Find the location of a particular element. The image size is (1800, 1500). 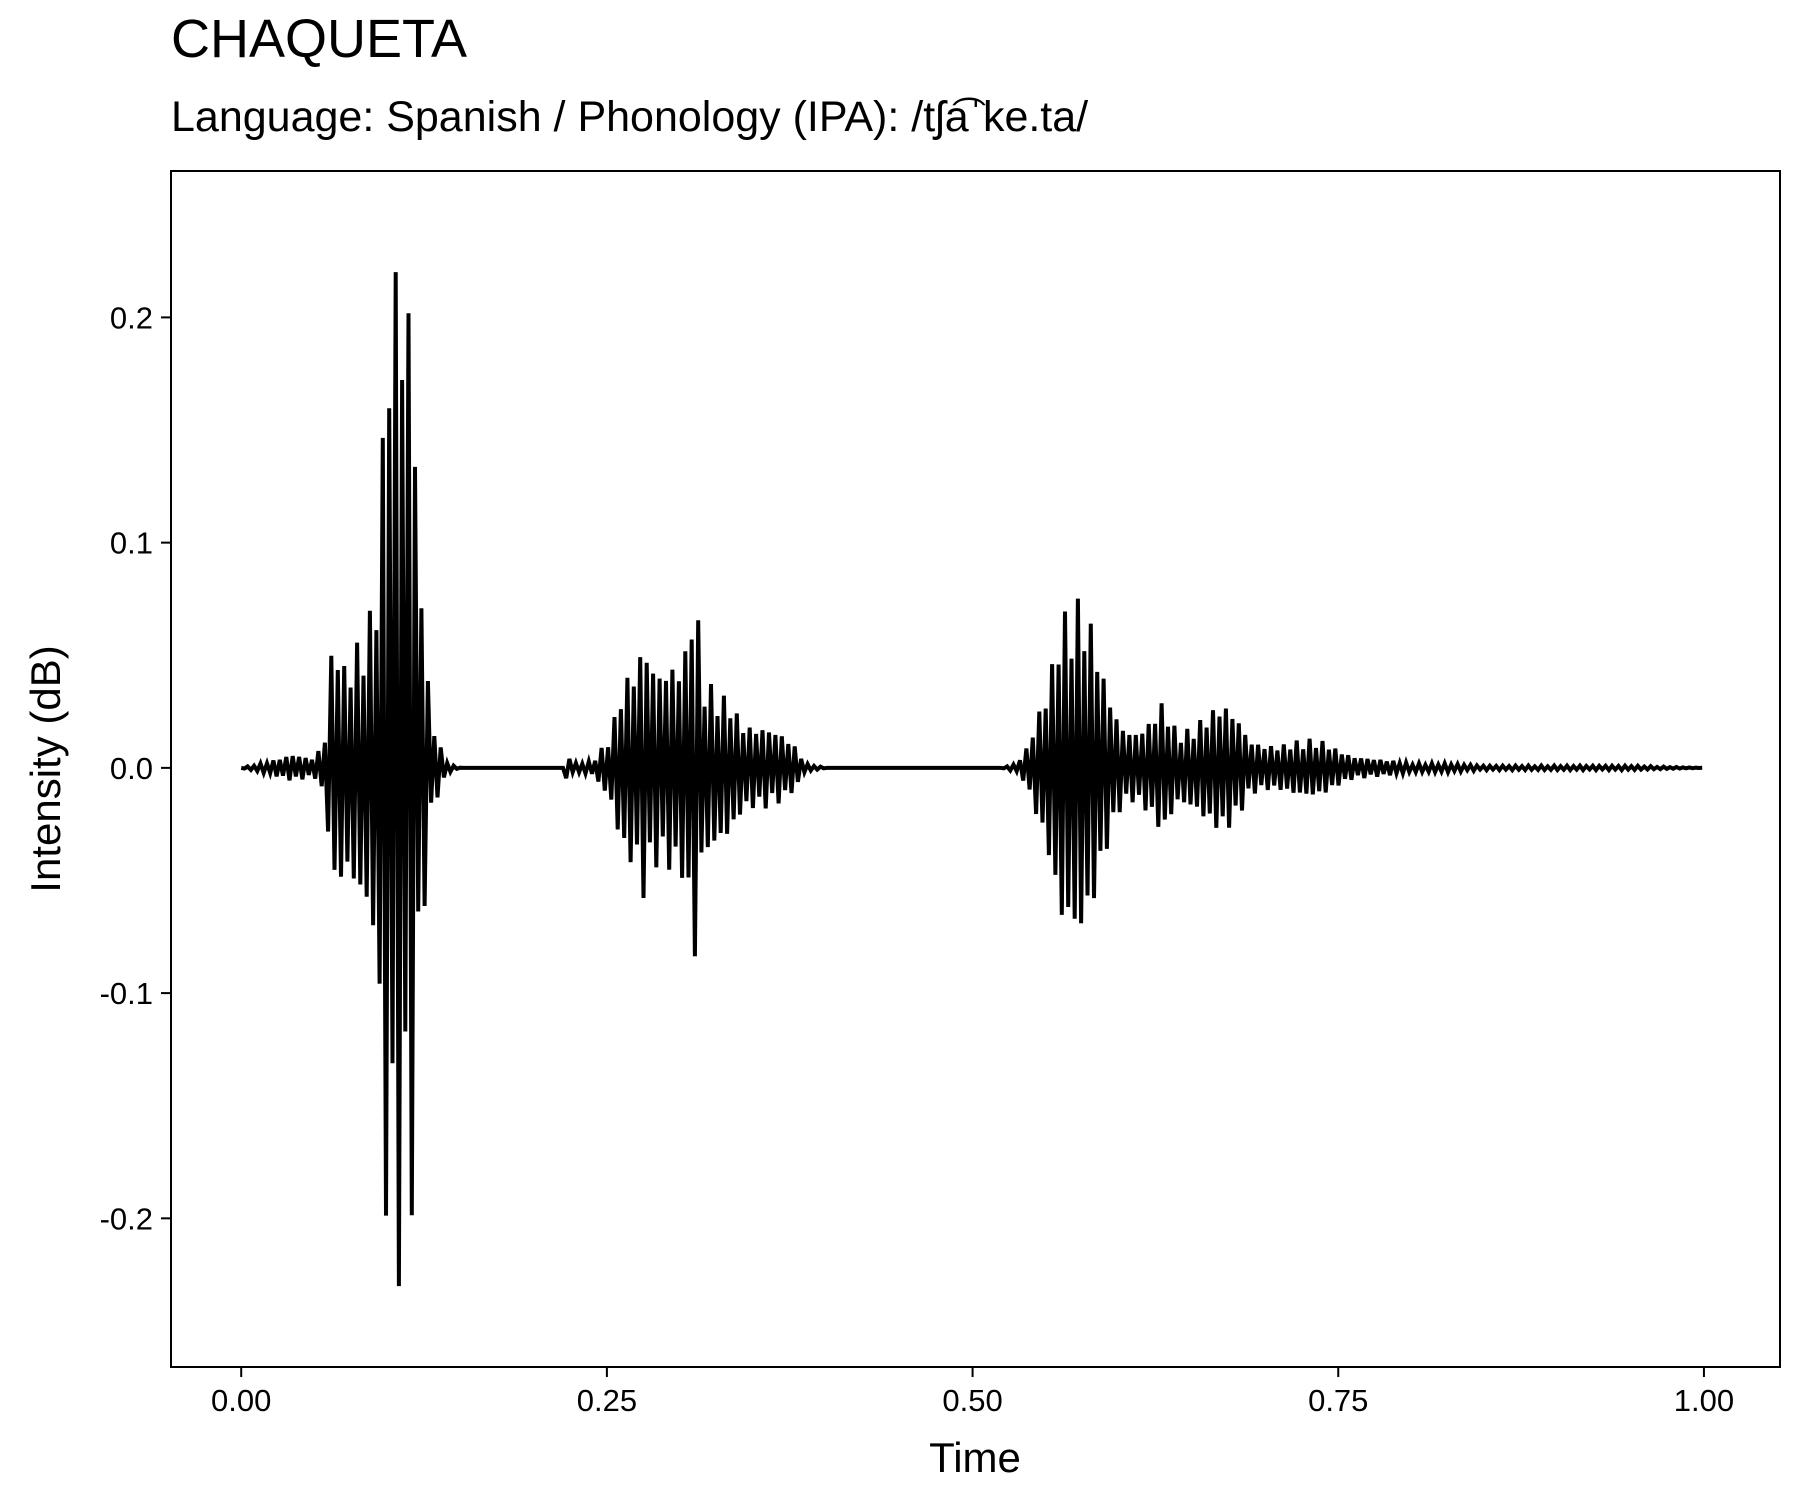

y-tick-label: 0.0 is located at coordinates (131, 768).